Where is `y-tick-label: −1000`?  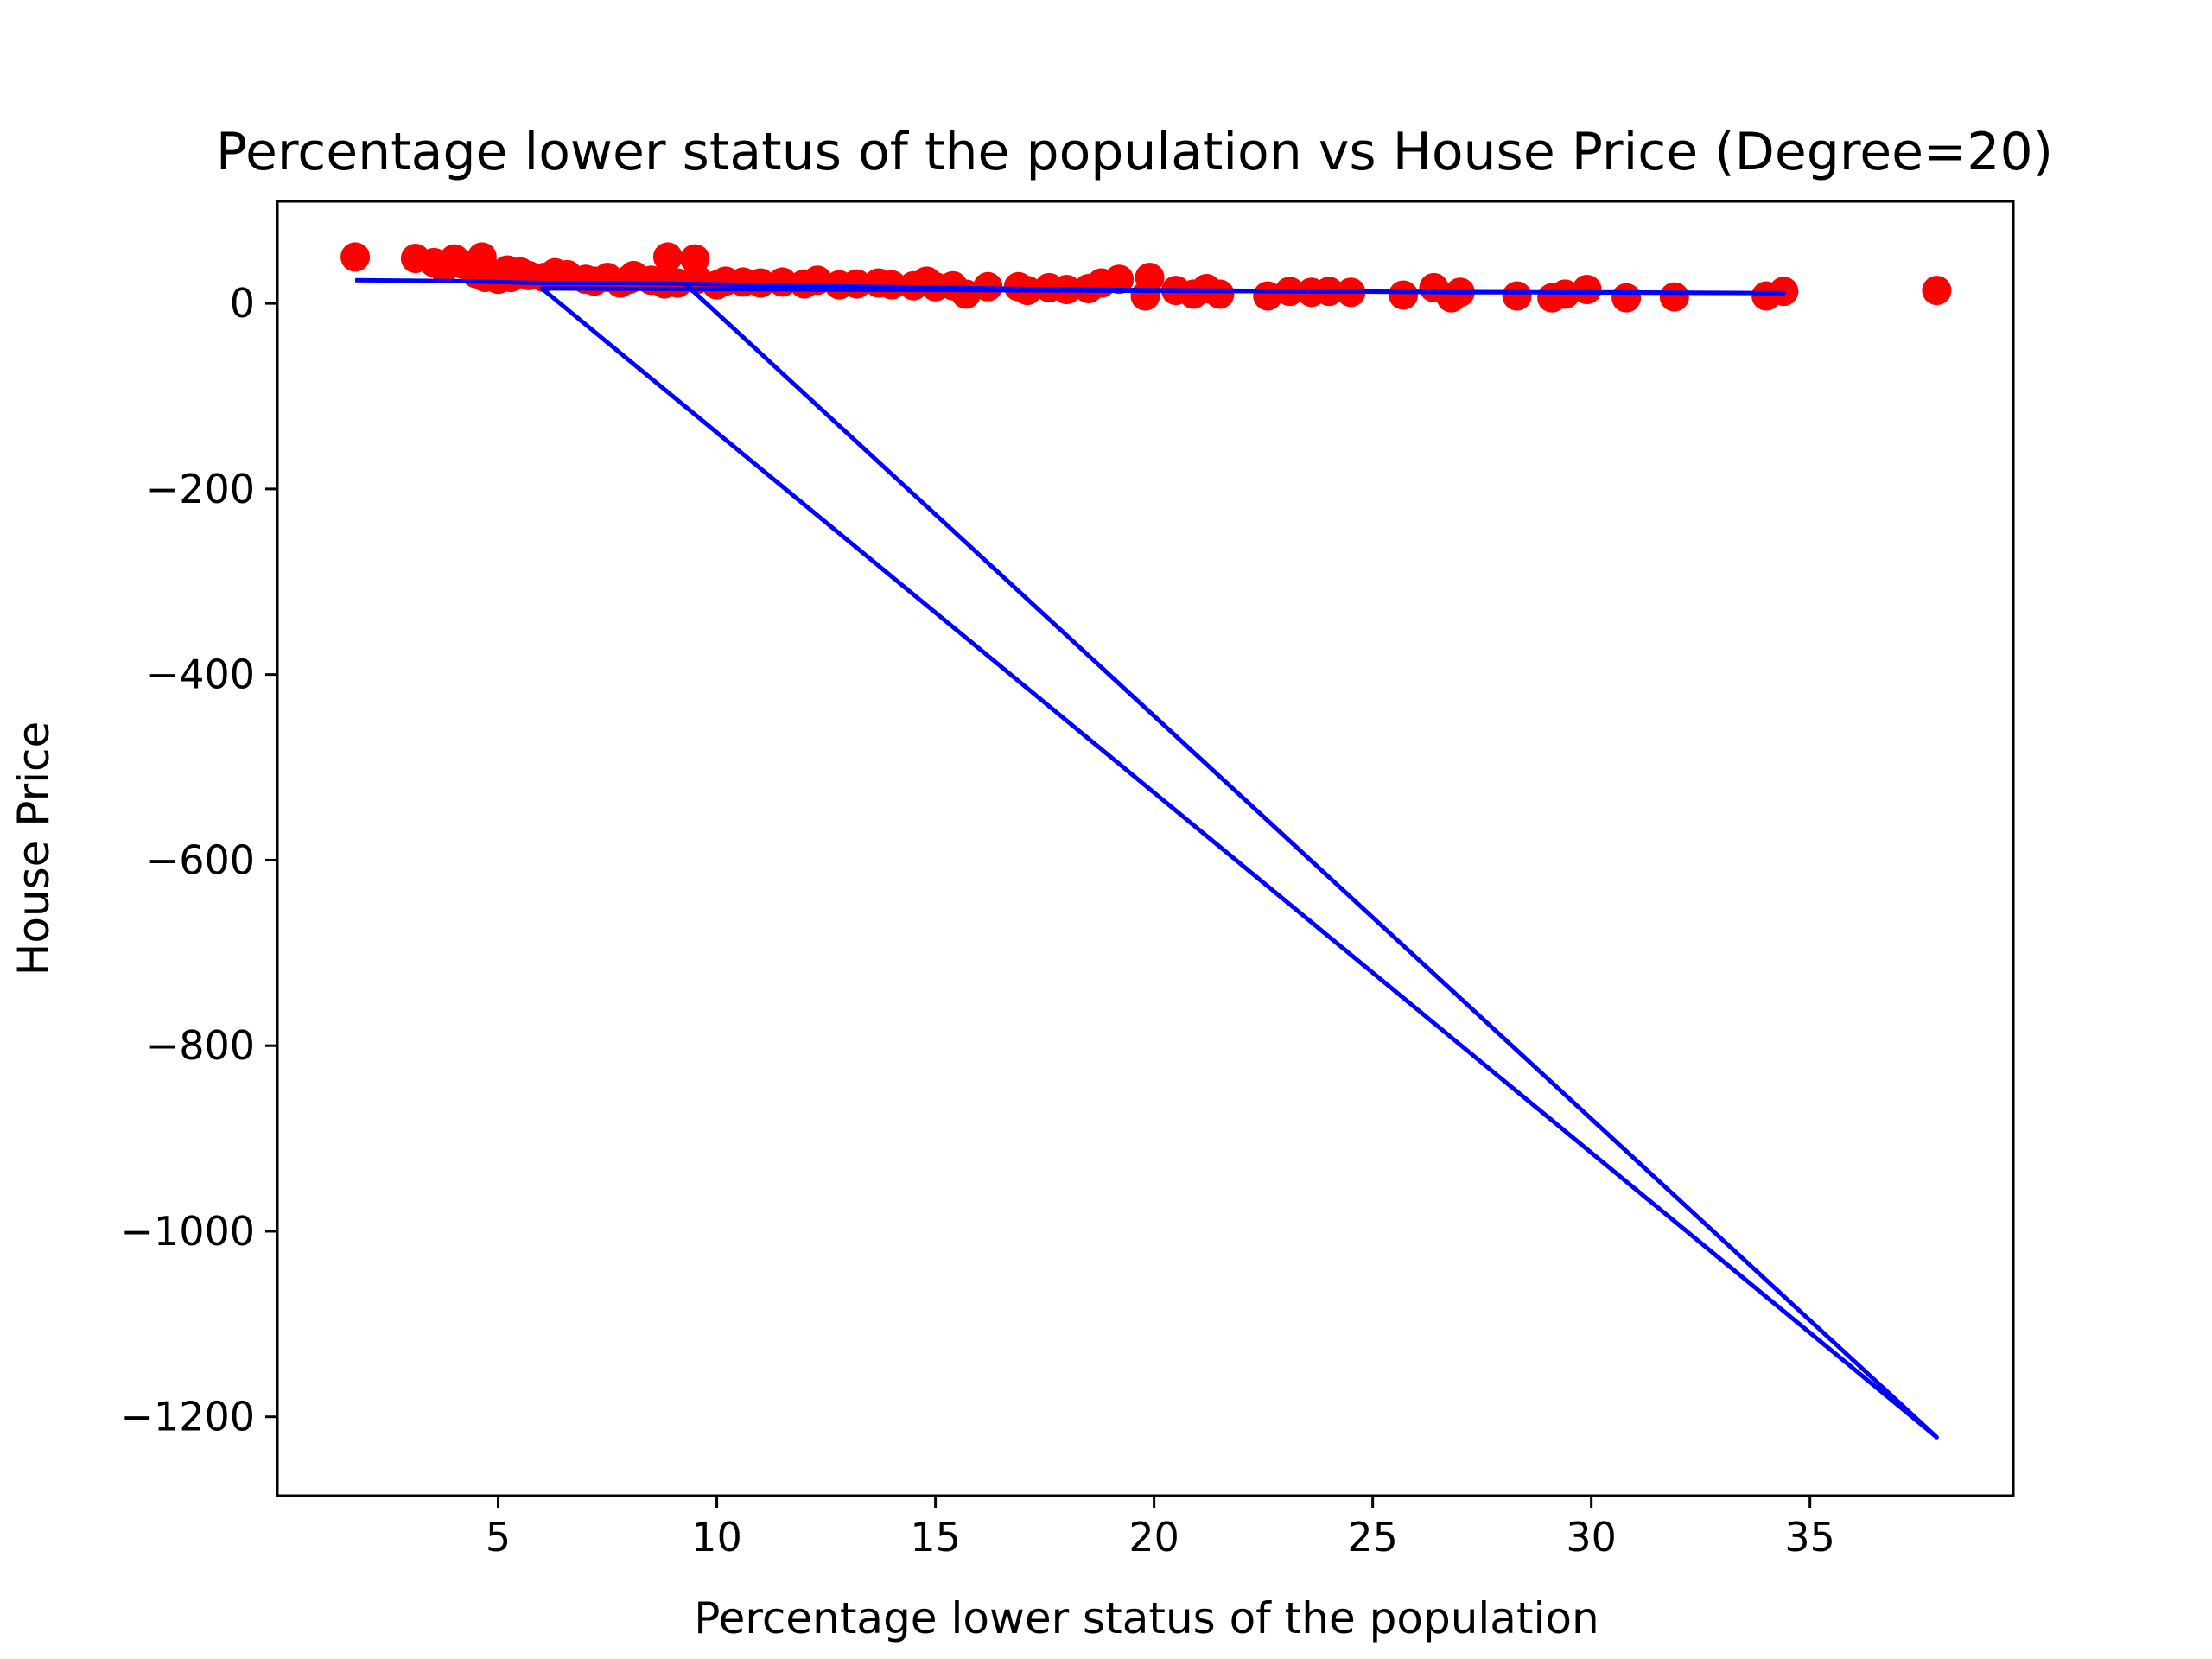
y-tick-label: −1000 is located at coordinates (187, 1231).